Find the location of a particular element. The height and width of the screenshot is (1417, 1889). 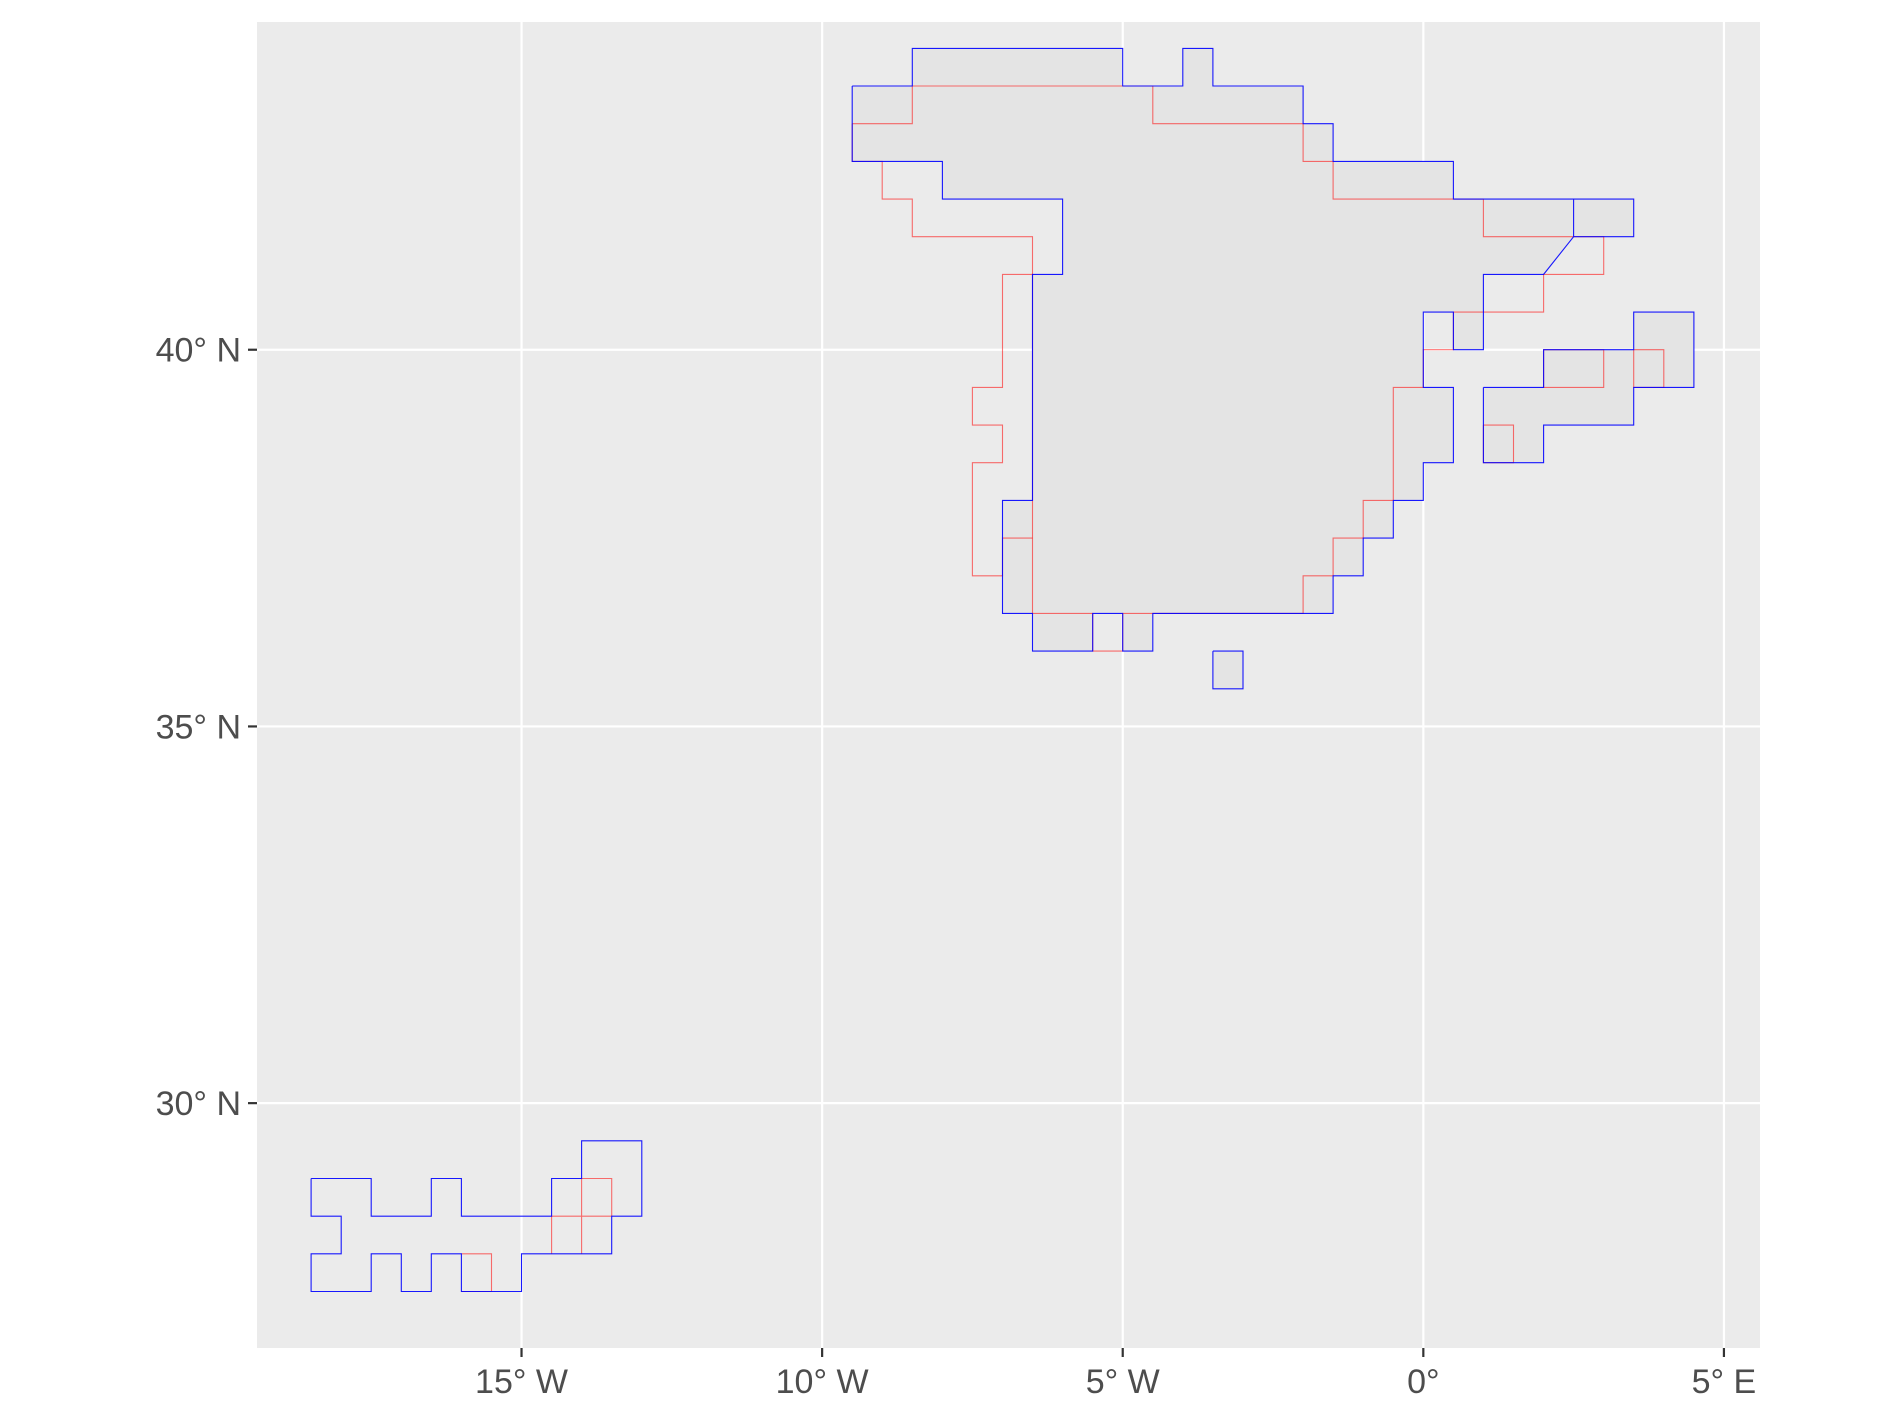

y-tick-label: 30° N is located at coordinates (198, 1104).